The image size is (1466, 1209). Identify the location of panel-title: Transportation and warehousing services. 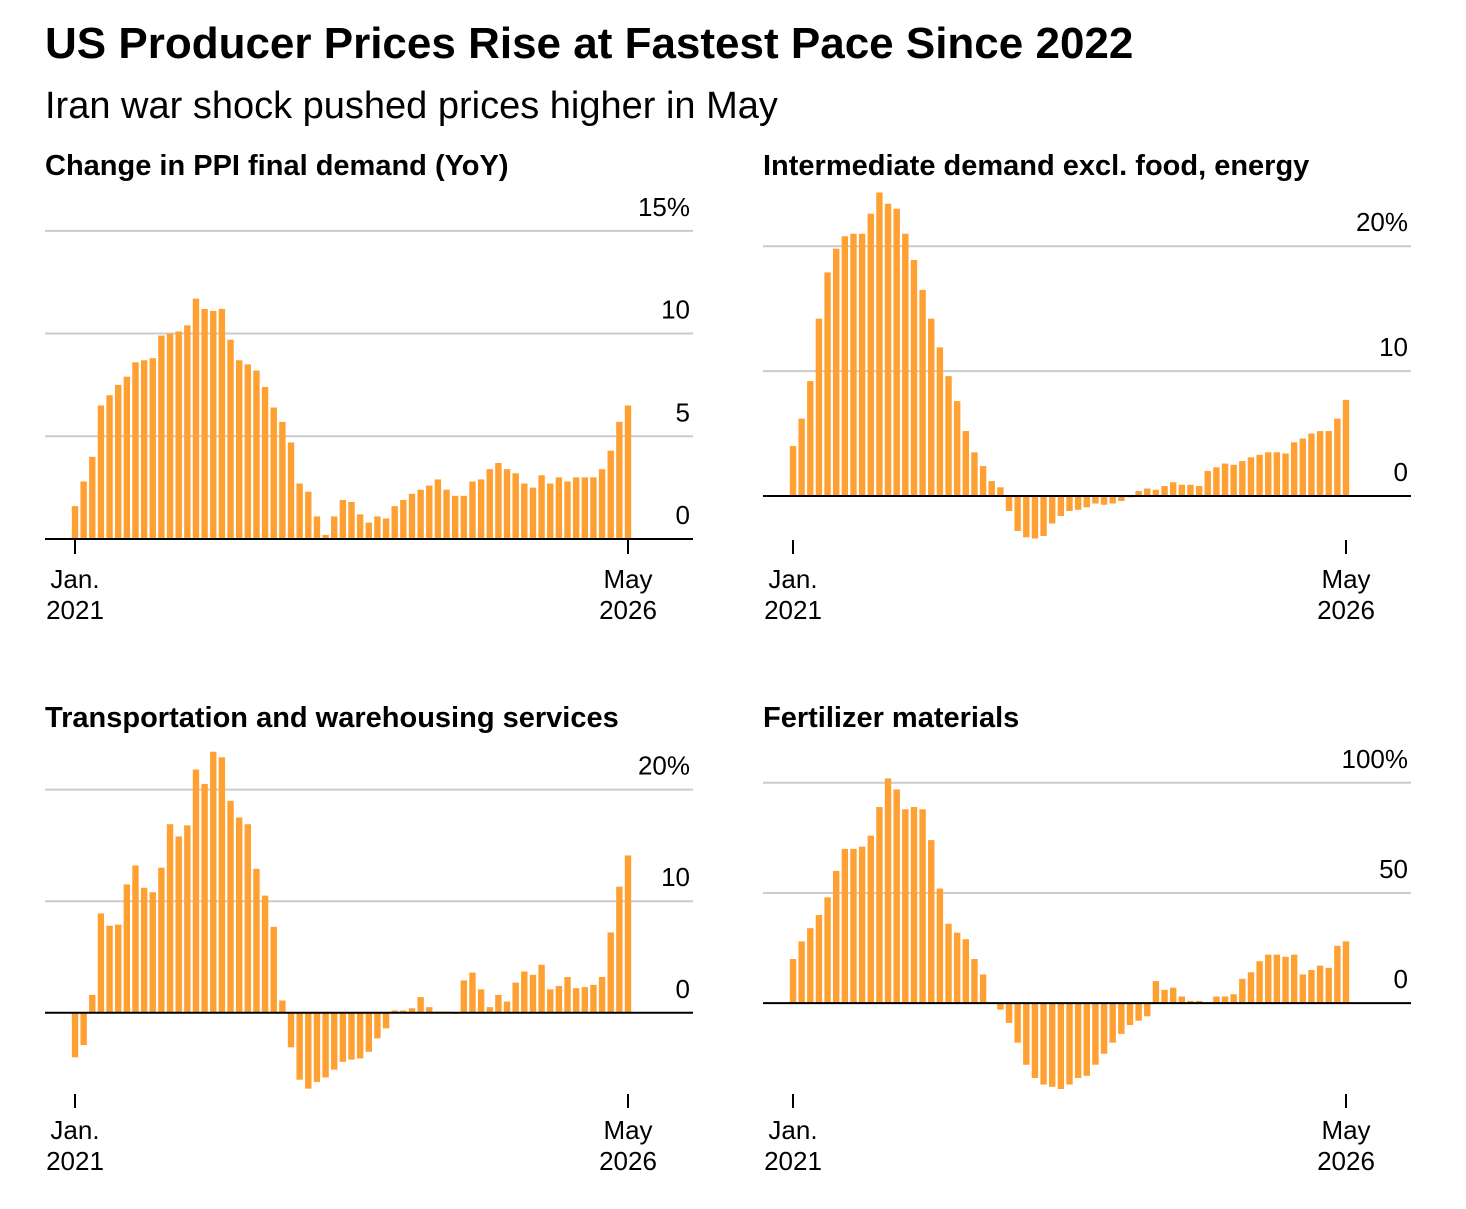
(332, 718).